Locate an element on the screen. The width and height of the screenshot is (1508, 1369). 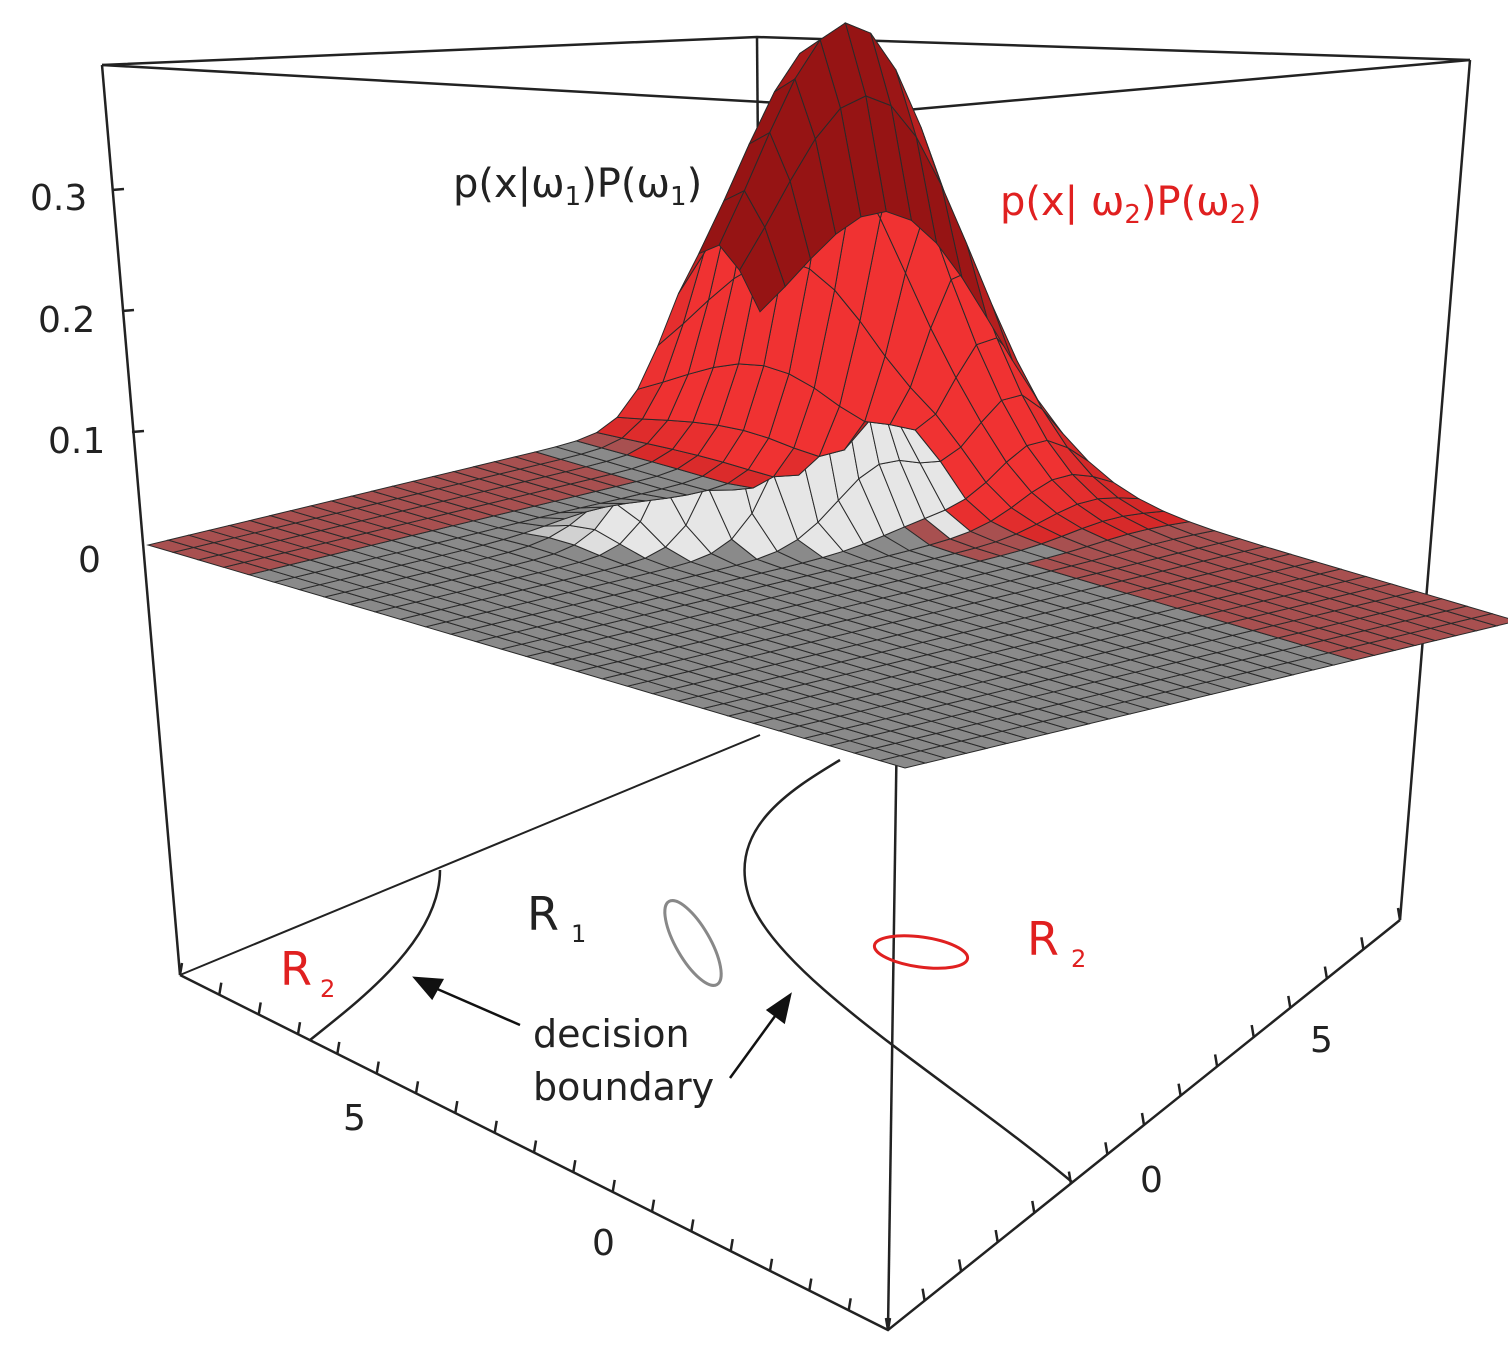
z-axis: 0.3 0.2 0.1 0 is located at coordinates (87, 379).